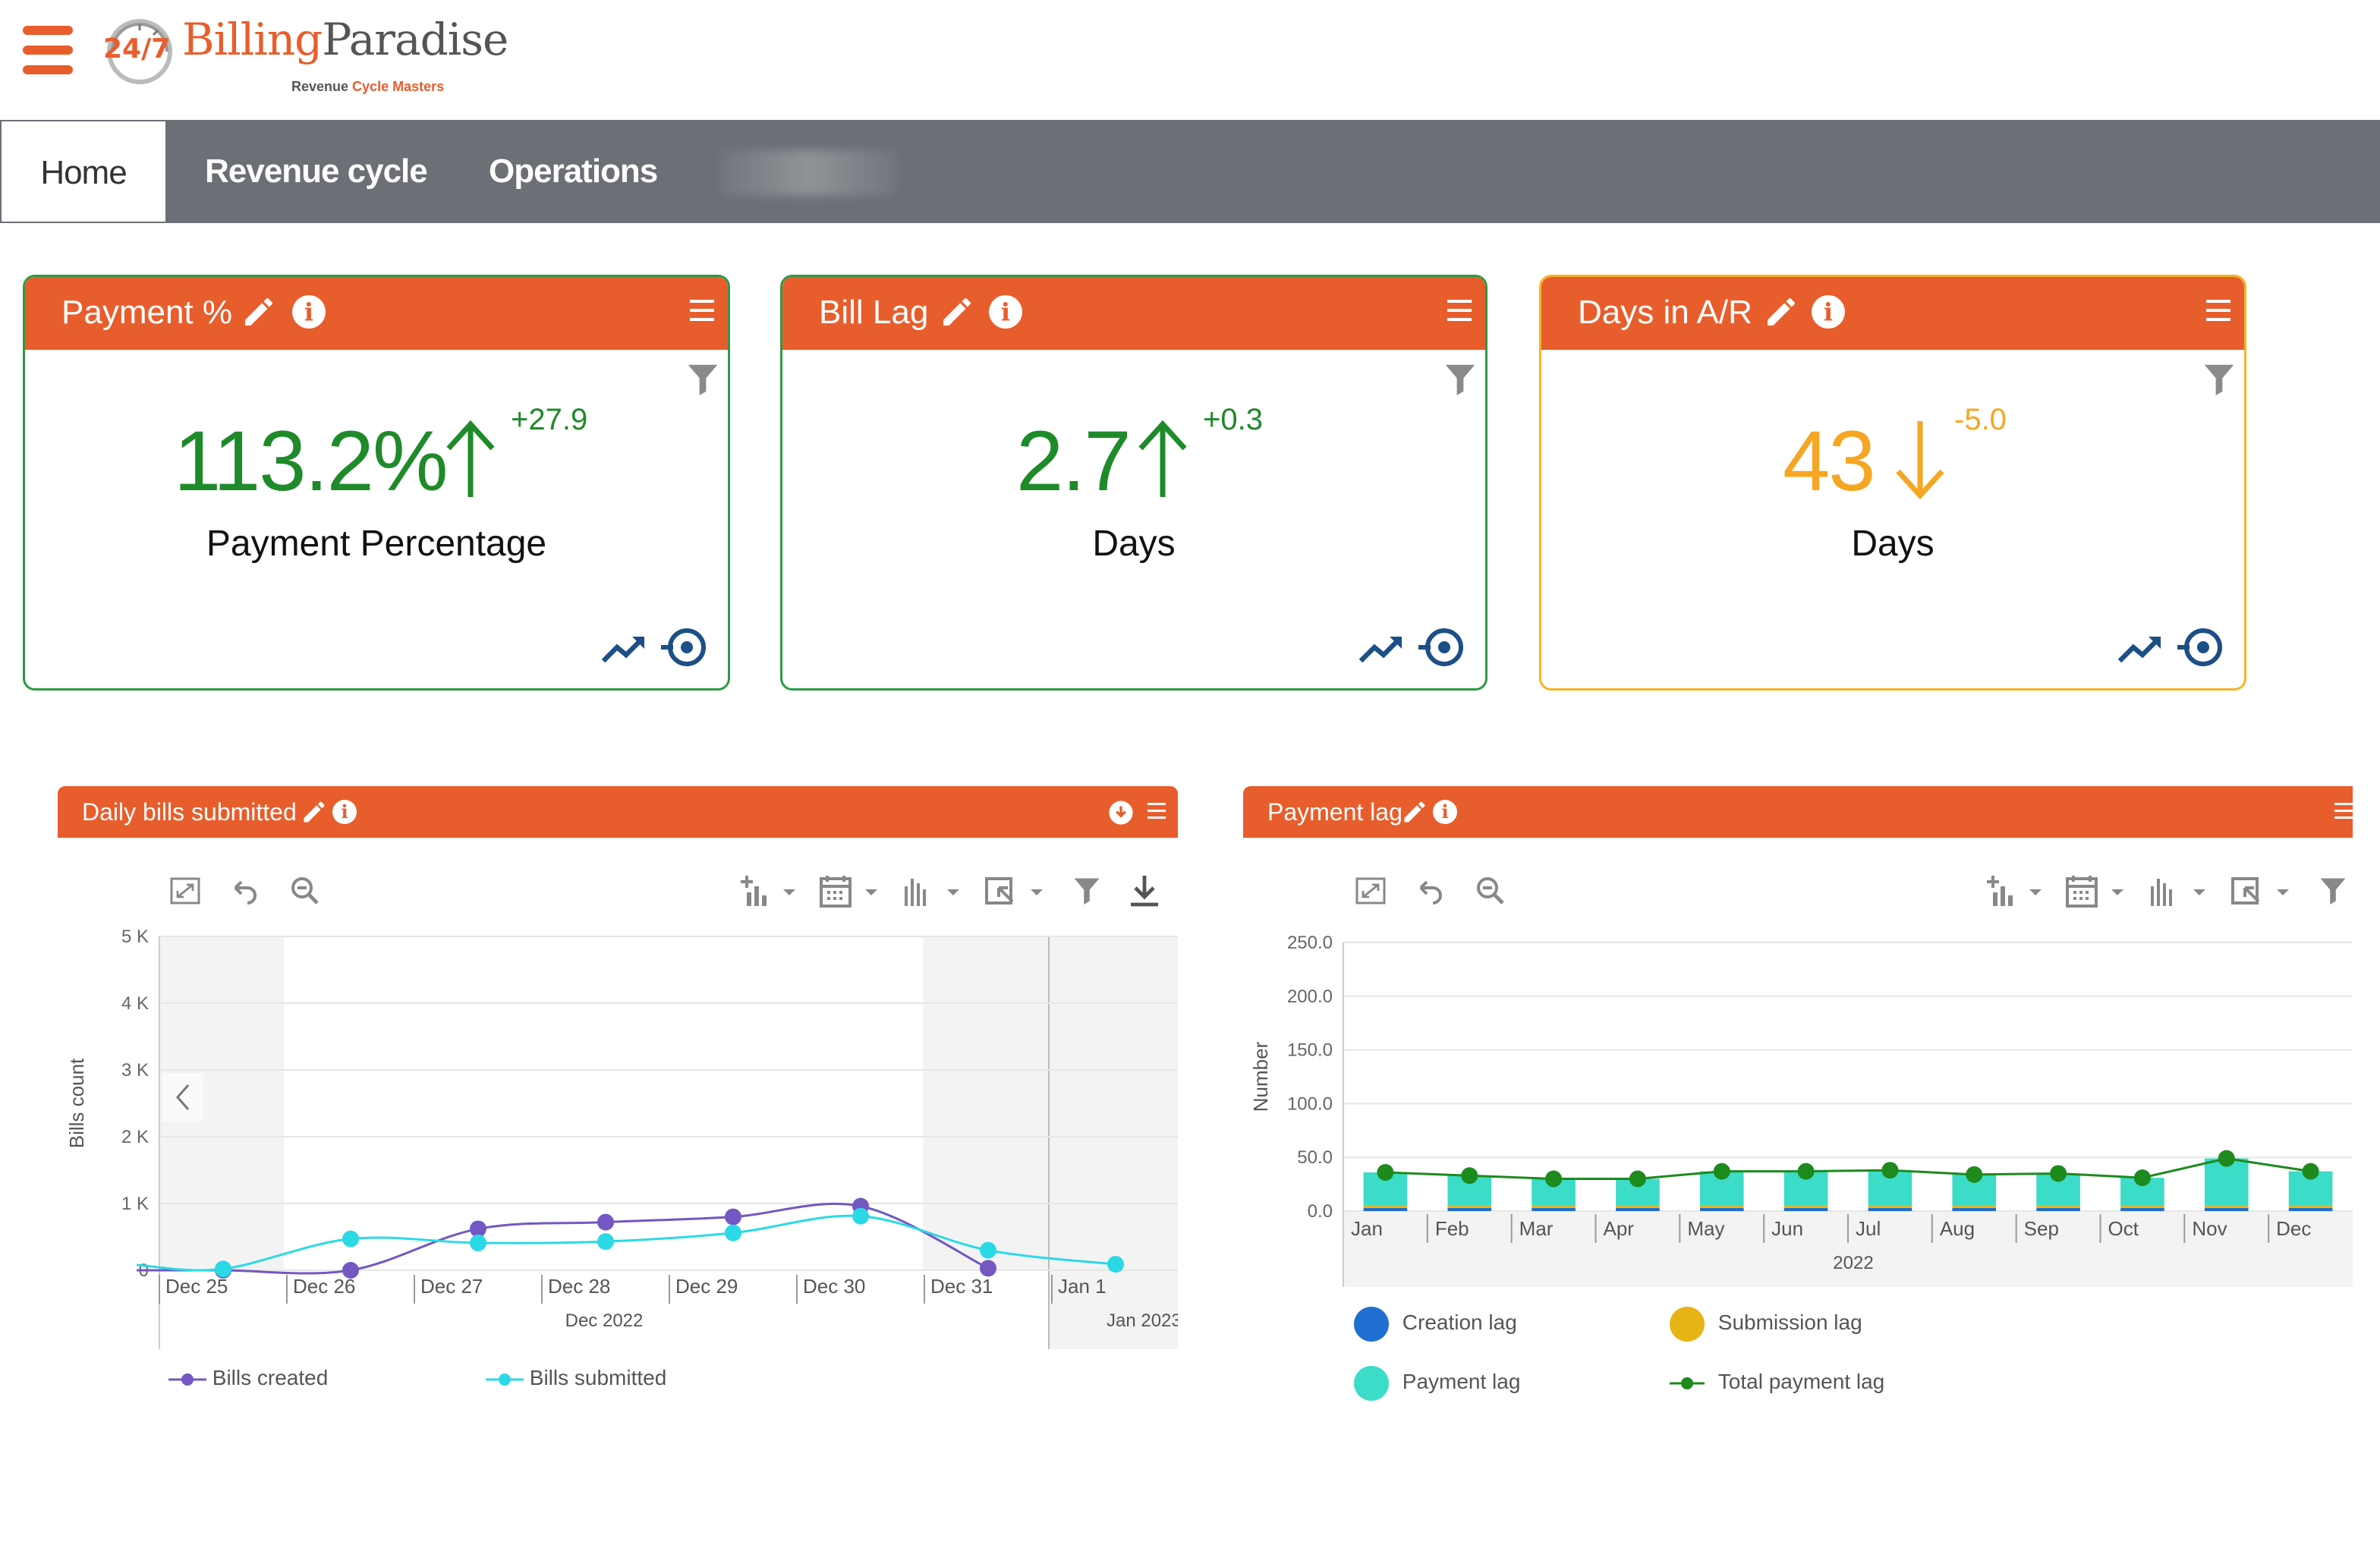  I want to click on kpi-header: Bill Lag i, so click(1133, 313).